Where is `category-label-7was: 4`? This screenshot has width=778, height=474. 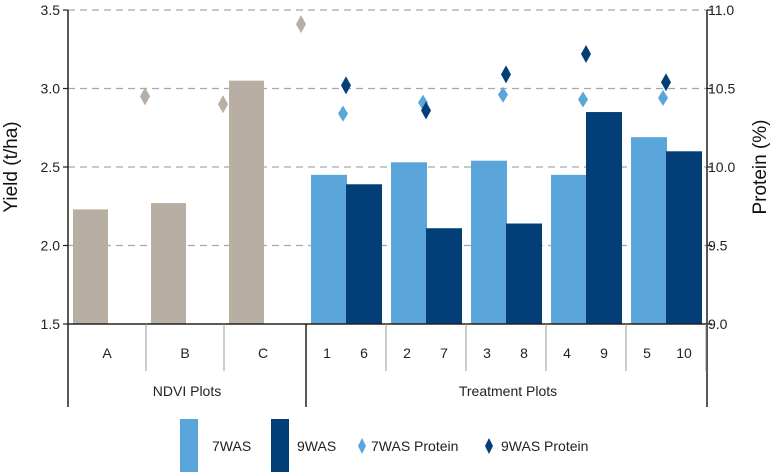
category-label-7was: 4 is located at coordinates (567, 353).